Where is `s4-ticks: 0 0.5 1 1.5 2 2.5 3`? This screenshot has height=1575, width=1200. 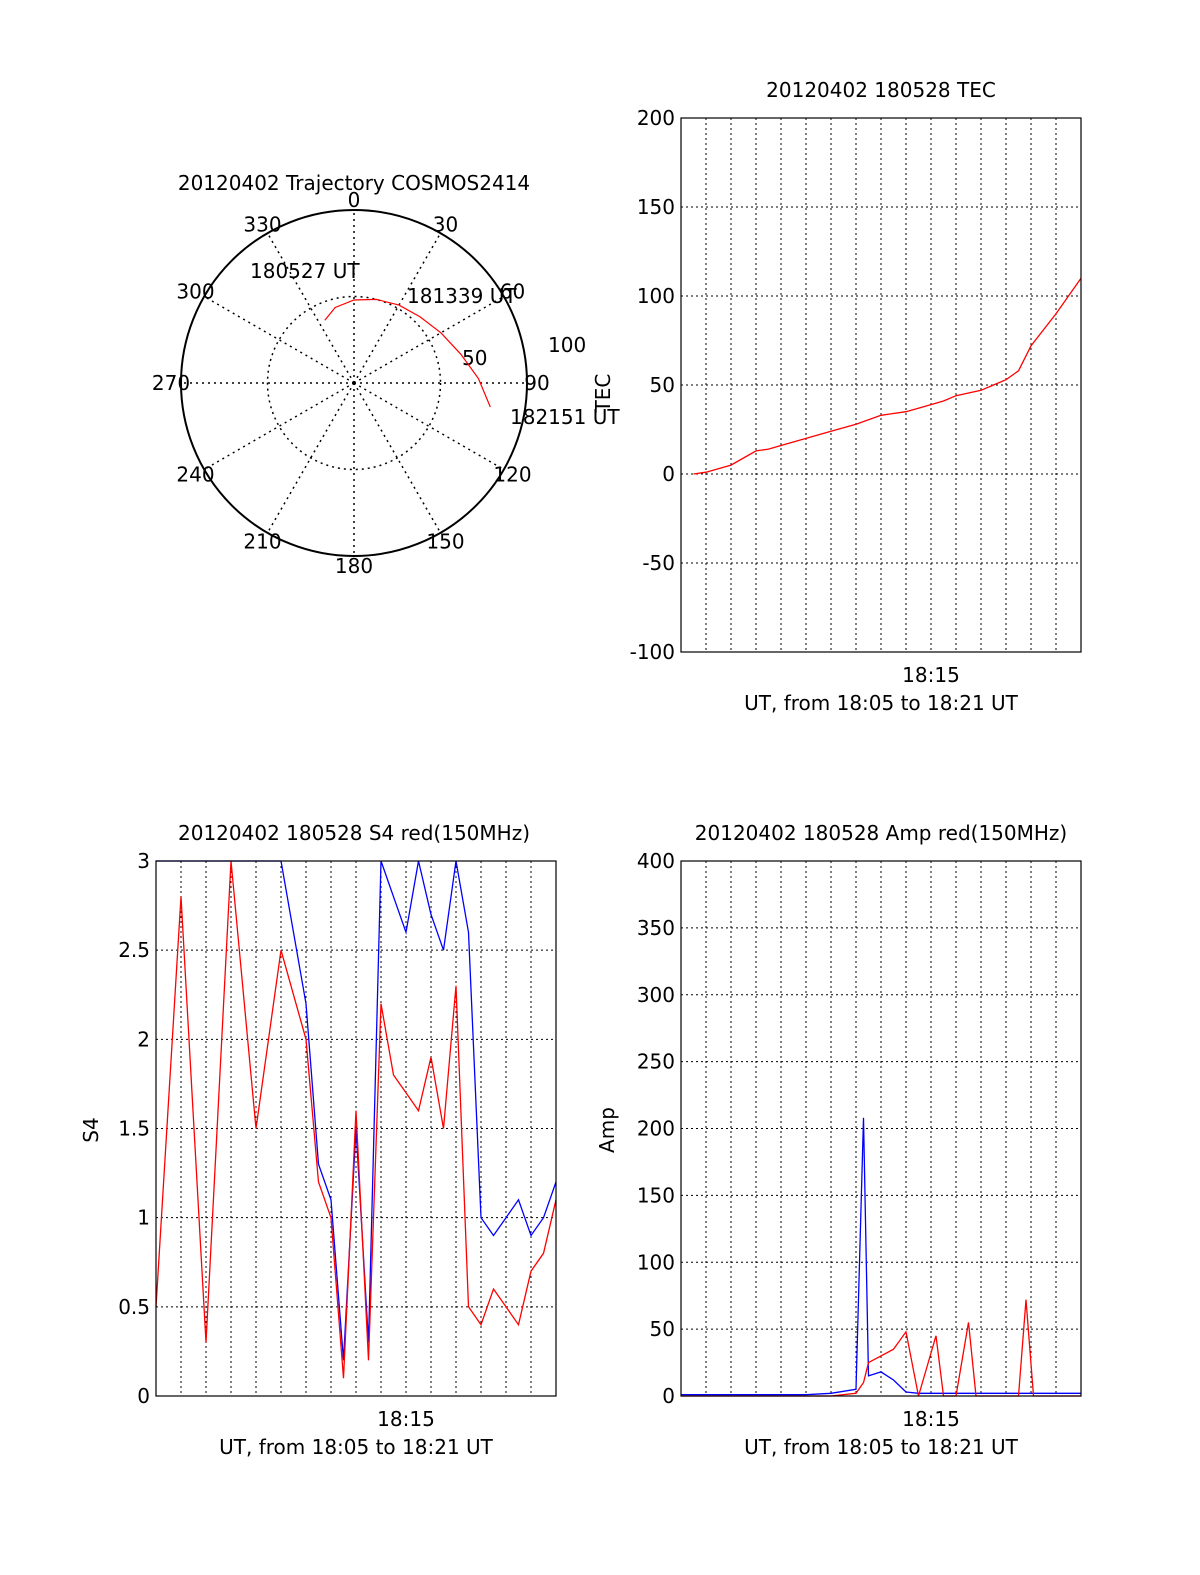 s4-ticks: 0 0.5 1 1.5 2 2.5 3 is located at coordinates (134, 1128).